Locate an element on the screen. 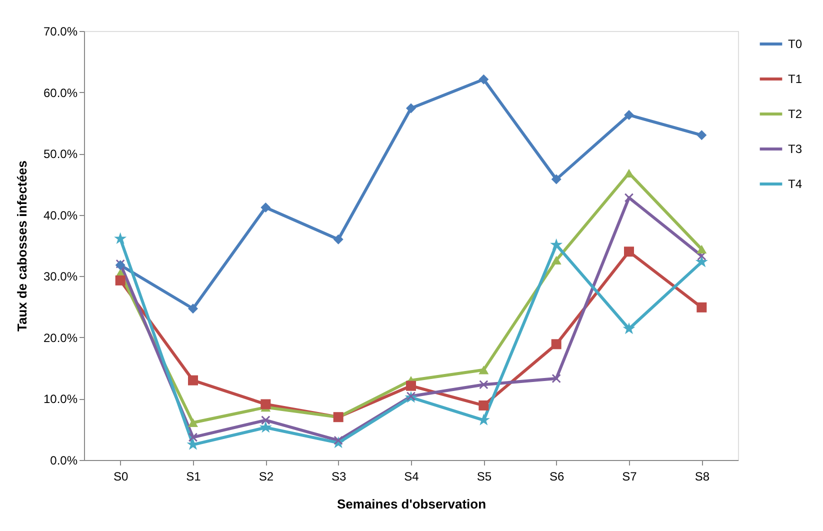  y-tick-label: 70.0% is located at coordinates (60, 31).